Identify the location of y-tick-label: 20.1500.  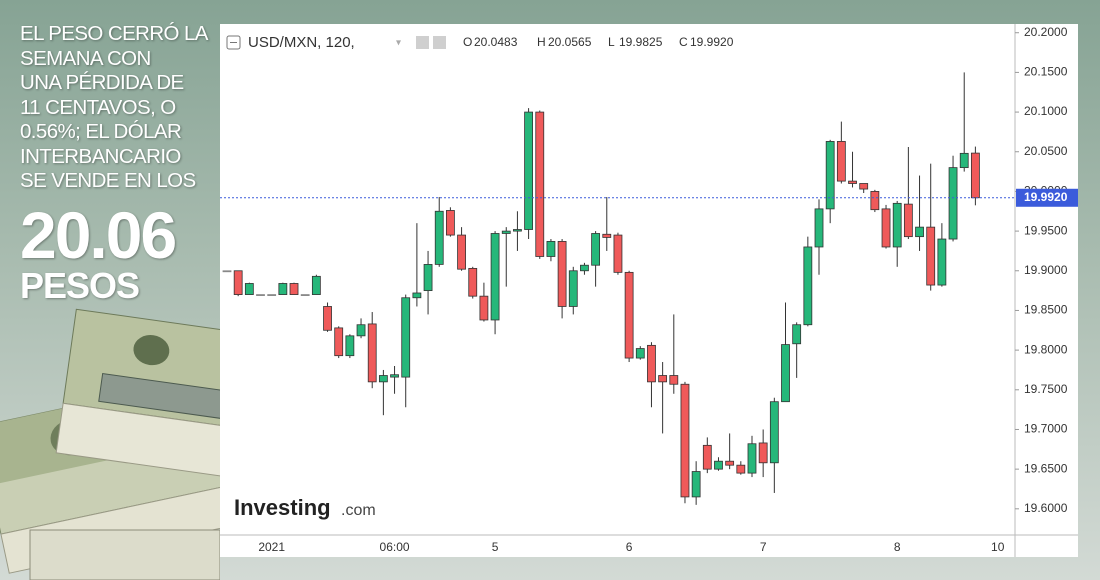
(1046, 72).